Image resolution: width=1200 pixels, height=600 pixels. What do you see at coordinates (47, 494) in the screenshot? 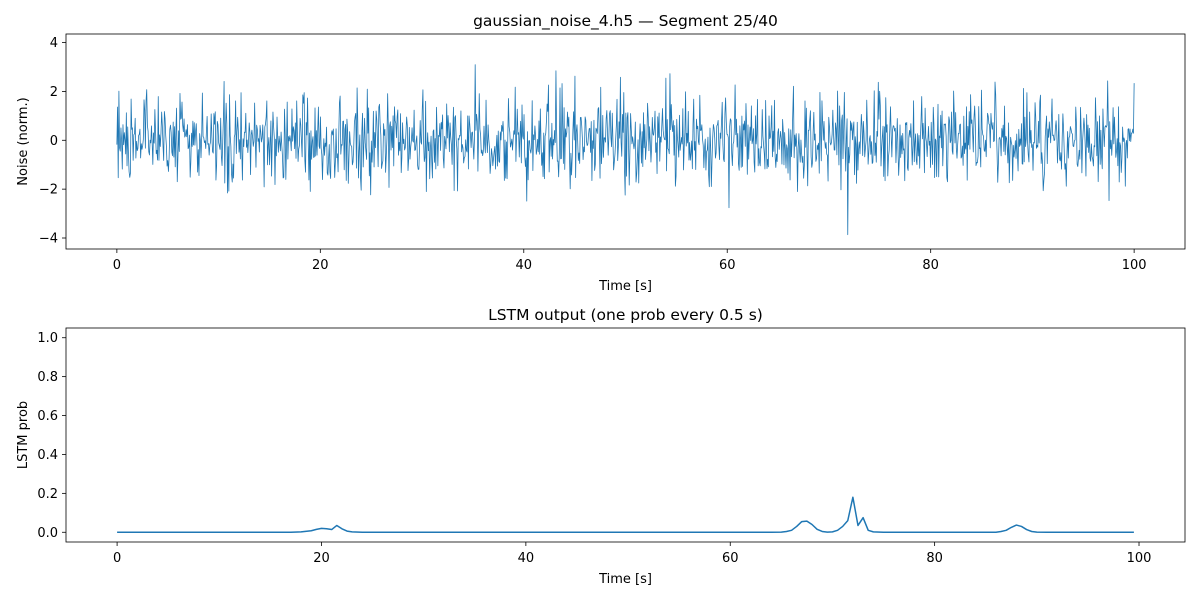
I see `lstm-y-tick-label: 0.2` at bounding box center [47, 494].